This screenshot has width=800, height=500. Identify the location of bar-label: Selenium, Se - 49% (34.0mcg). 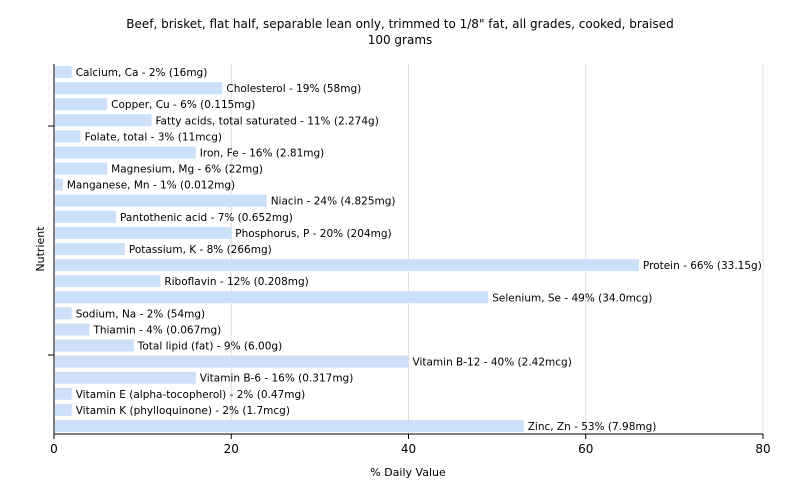
(572, 298).